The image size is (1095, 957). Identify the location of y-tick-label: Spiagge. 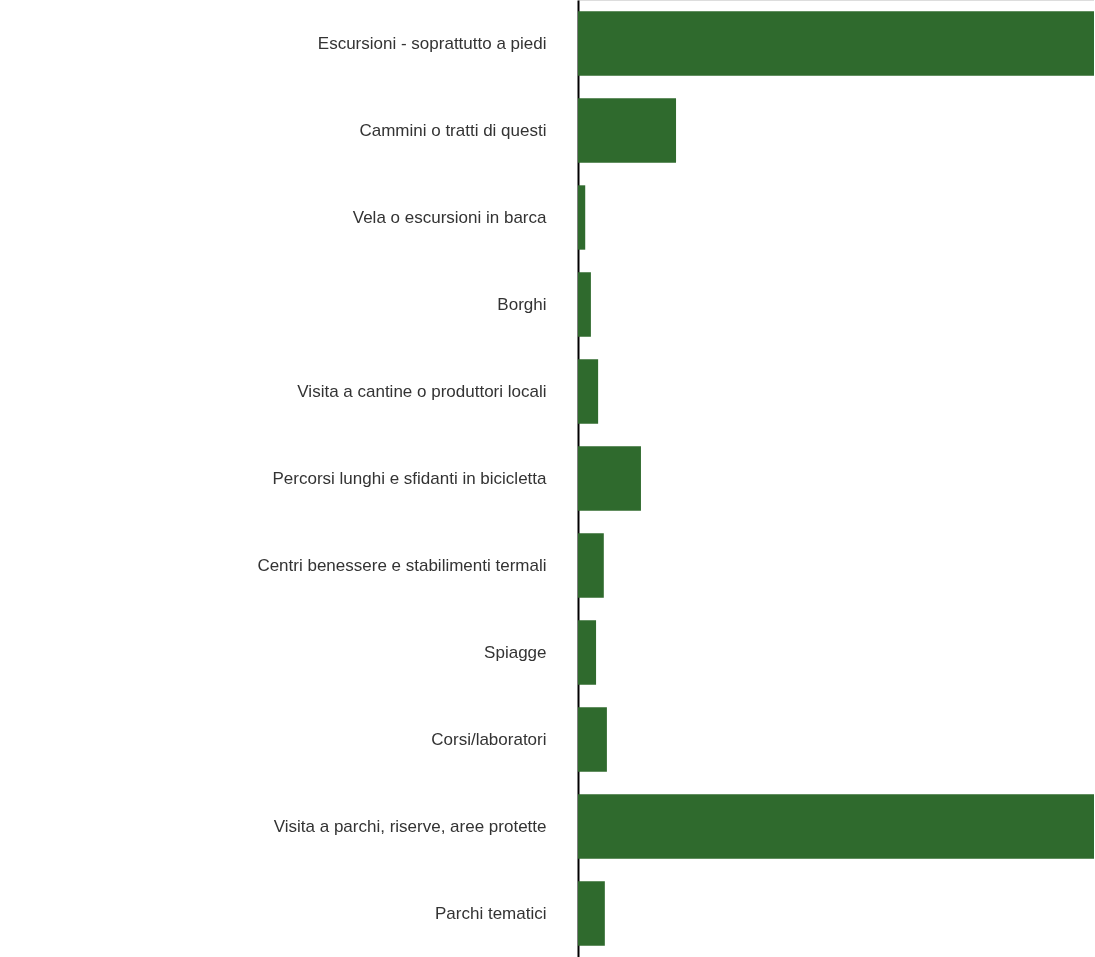
(515, 652).